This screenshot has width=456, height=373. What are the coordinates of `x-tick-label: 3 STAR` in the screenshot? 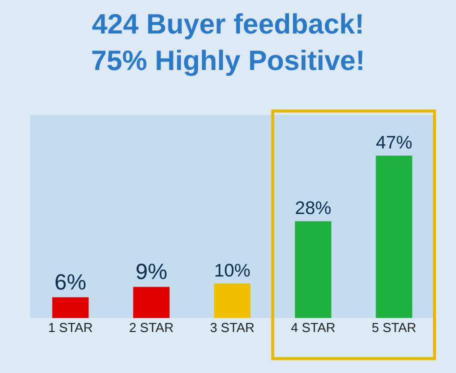 It's located at (232, 327).